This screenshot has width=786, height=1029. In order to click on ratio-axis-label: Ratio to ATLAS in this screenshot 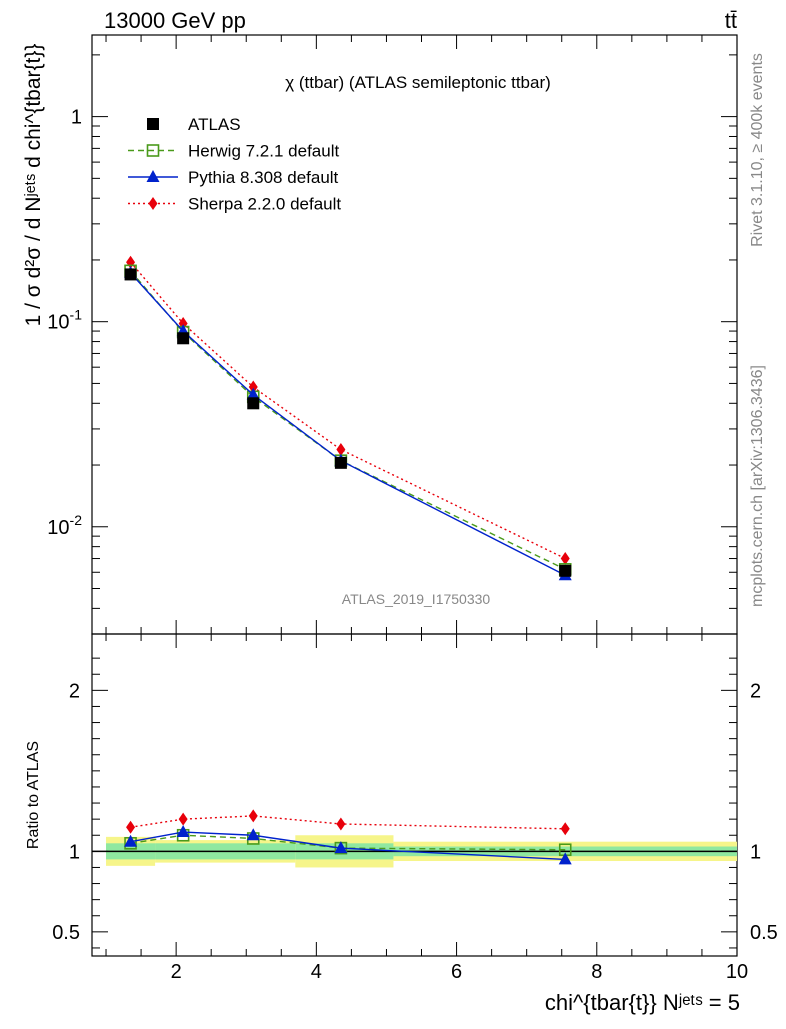, I will do `click(33, 795)`.